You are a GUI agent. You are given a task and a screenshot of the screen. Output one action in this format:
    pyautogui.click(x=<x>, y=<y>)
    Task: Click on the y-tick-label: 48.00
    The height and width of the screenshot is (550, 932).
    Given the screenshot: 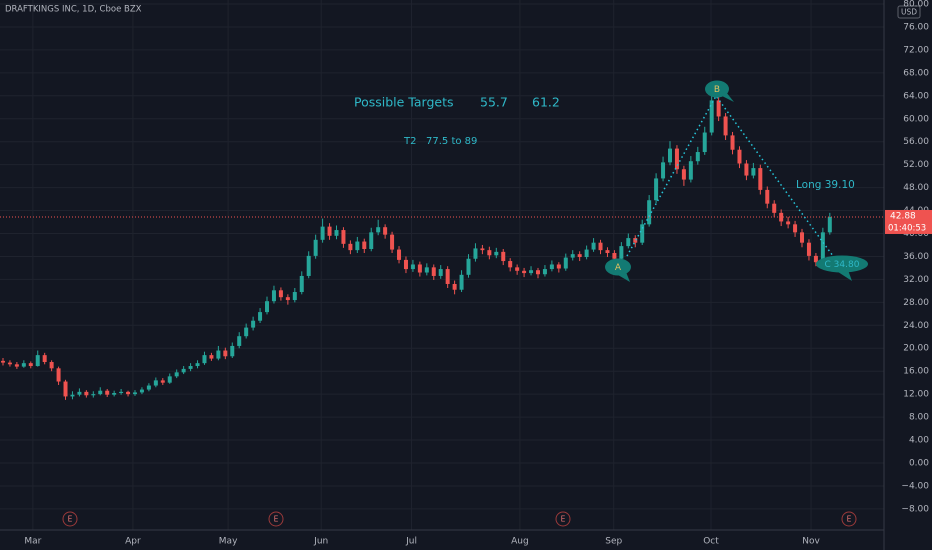 What is the action you would take?
    pyautogui.click(x=916, y=188)
    